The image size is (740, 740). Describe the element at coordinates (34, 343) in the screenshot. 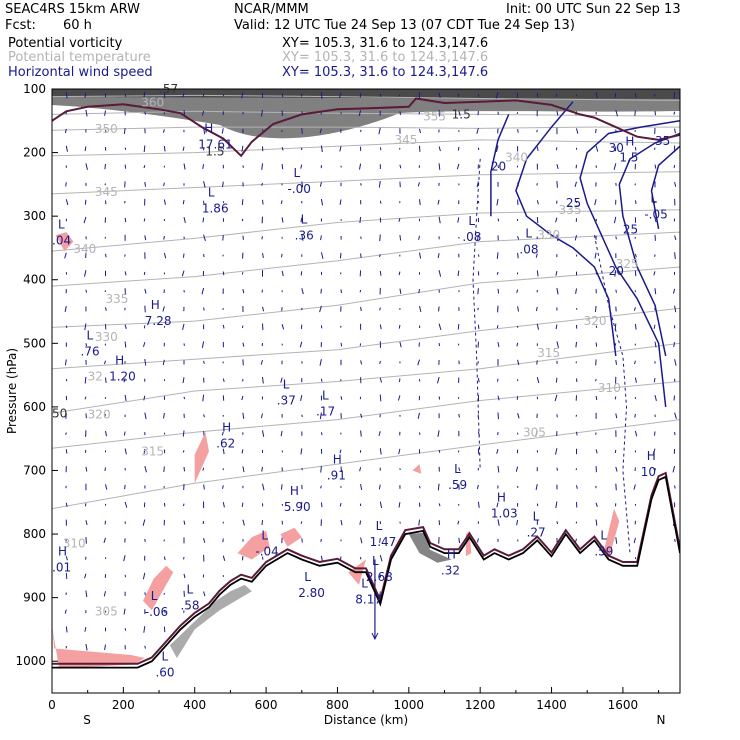

I see `y-tick-label: 500` at that location.